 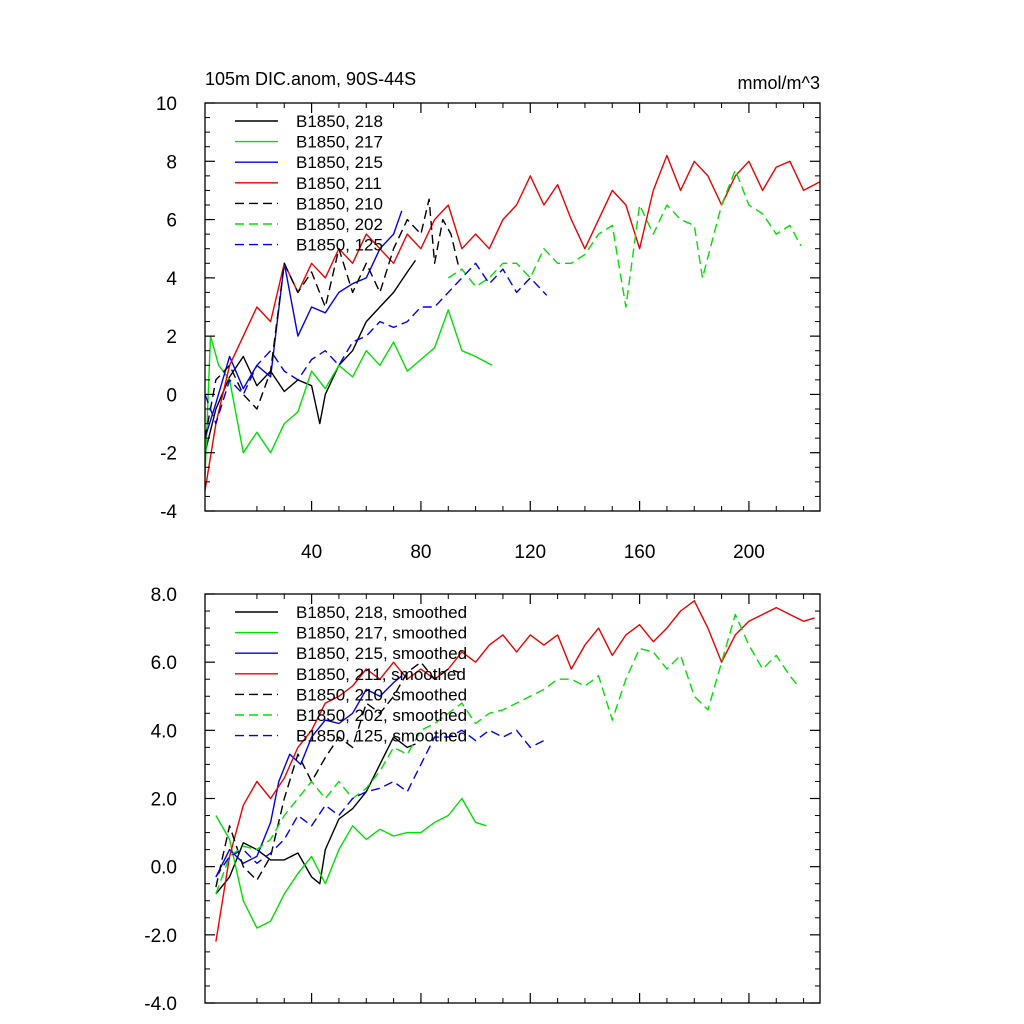 I want to click on legend-label-5: B1850, 210, so click(x=339, y=203).